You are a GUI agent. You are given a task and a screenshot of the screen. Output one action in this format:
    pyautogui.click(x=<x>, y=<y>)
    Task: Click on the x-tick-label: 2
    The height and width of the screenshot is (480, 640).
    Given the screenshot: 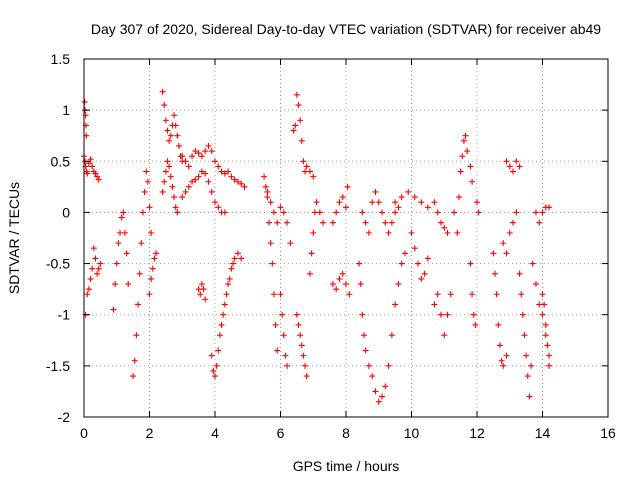 What is the action you would take?
    pyautogui.click(x=150, y=433)
    